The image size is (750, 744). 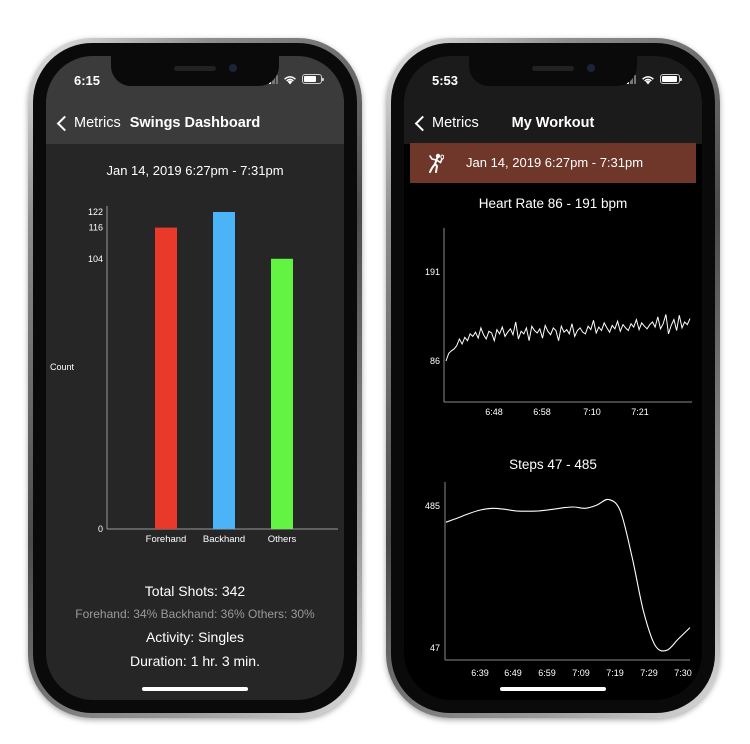 I want to click on x-tick-label: 7:30, so click(x=683, y=673).